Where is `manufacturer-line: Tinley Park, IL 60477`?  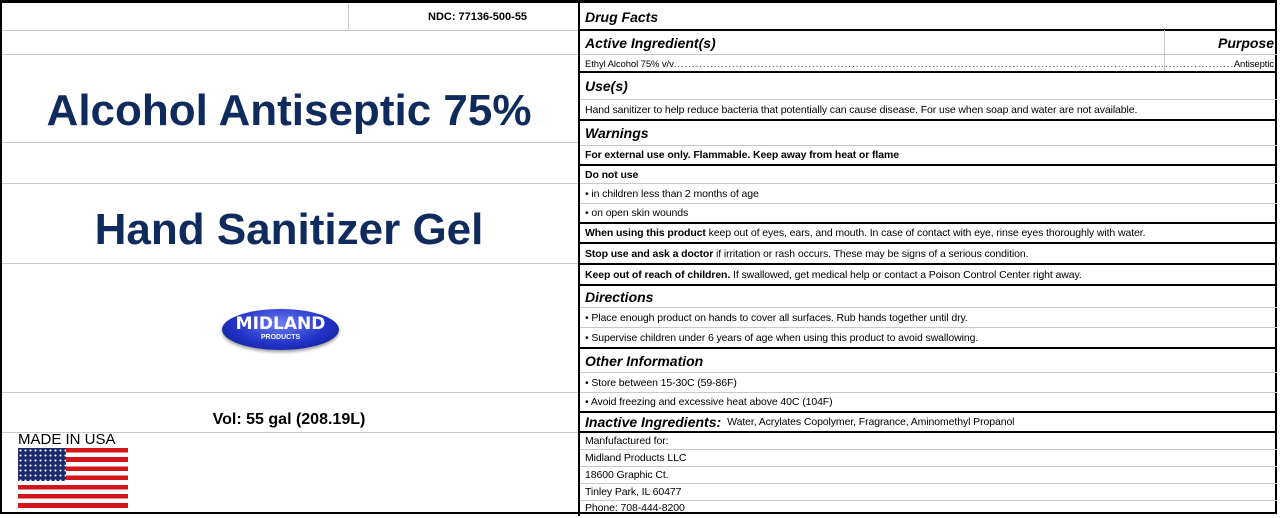
manufacturer-line: Tinley Park, IL 60477 is located at coordinates (633, 492).